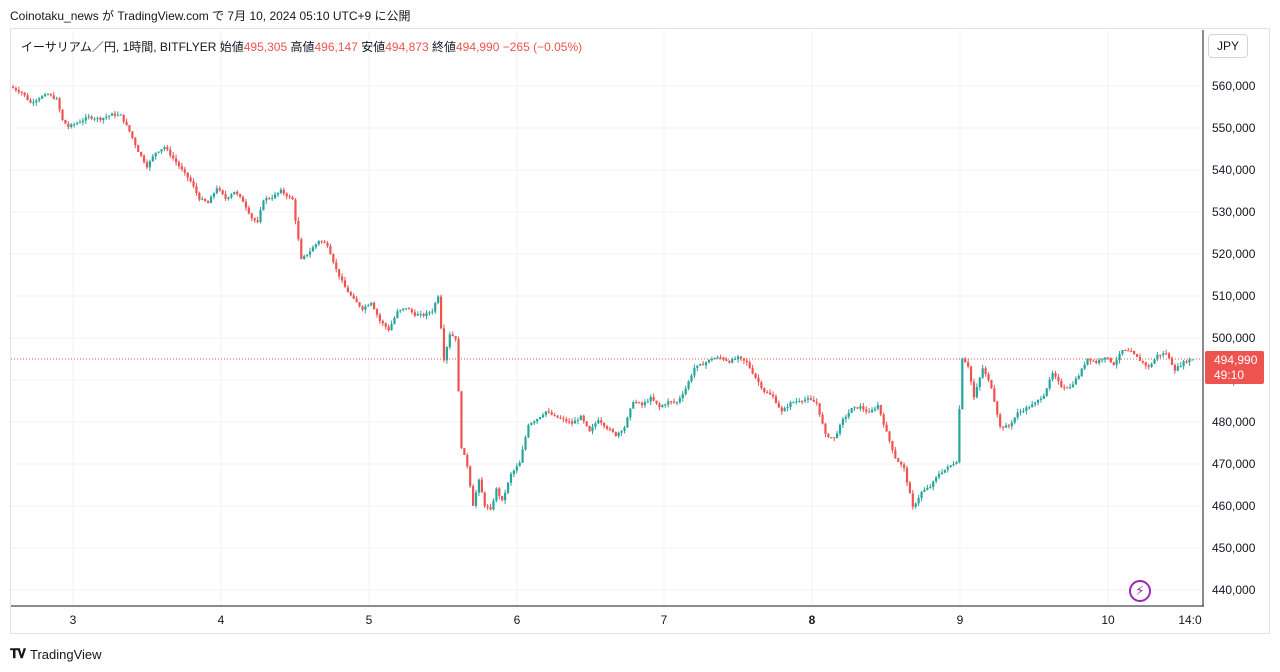  Describe the element at coordinates (56, 654) in the screenshot. I see `tradingview-footer: 𝐓𝐕 TradingView` at that location.